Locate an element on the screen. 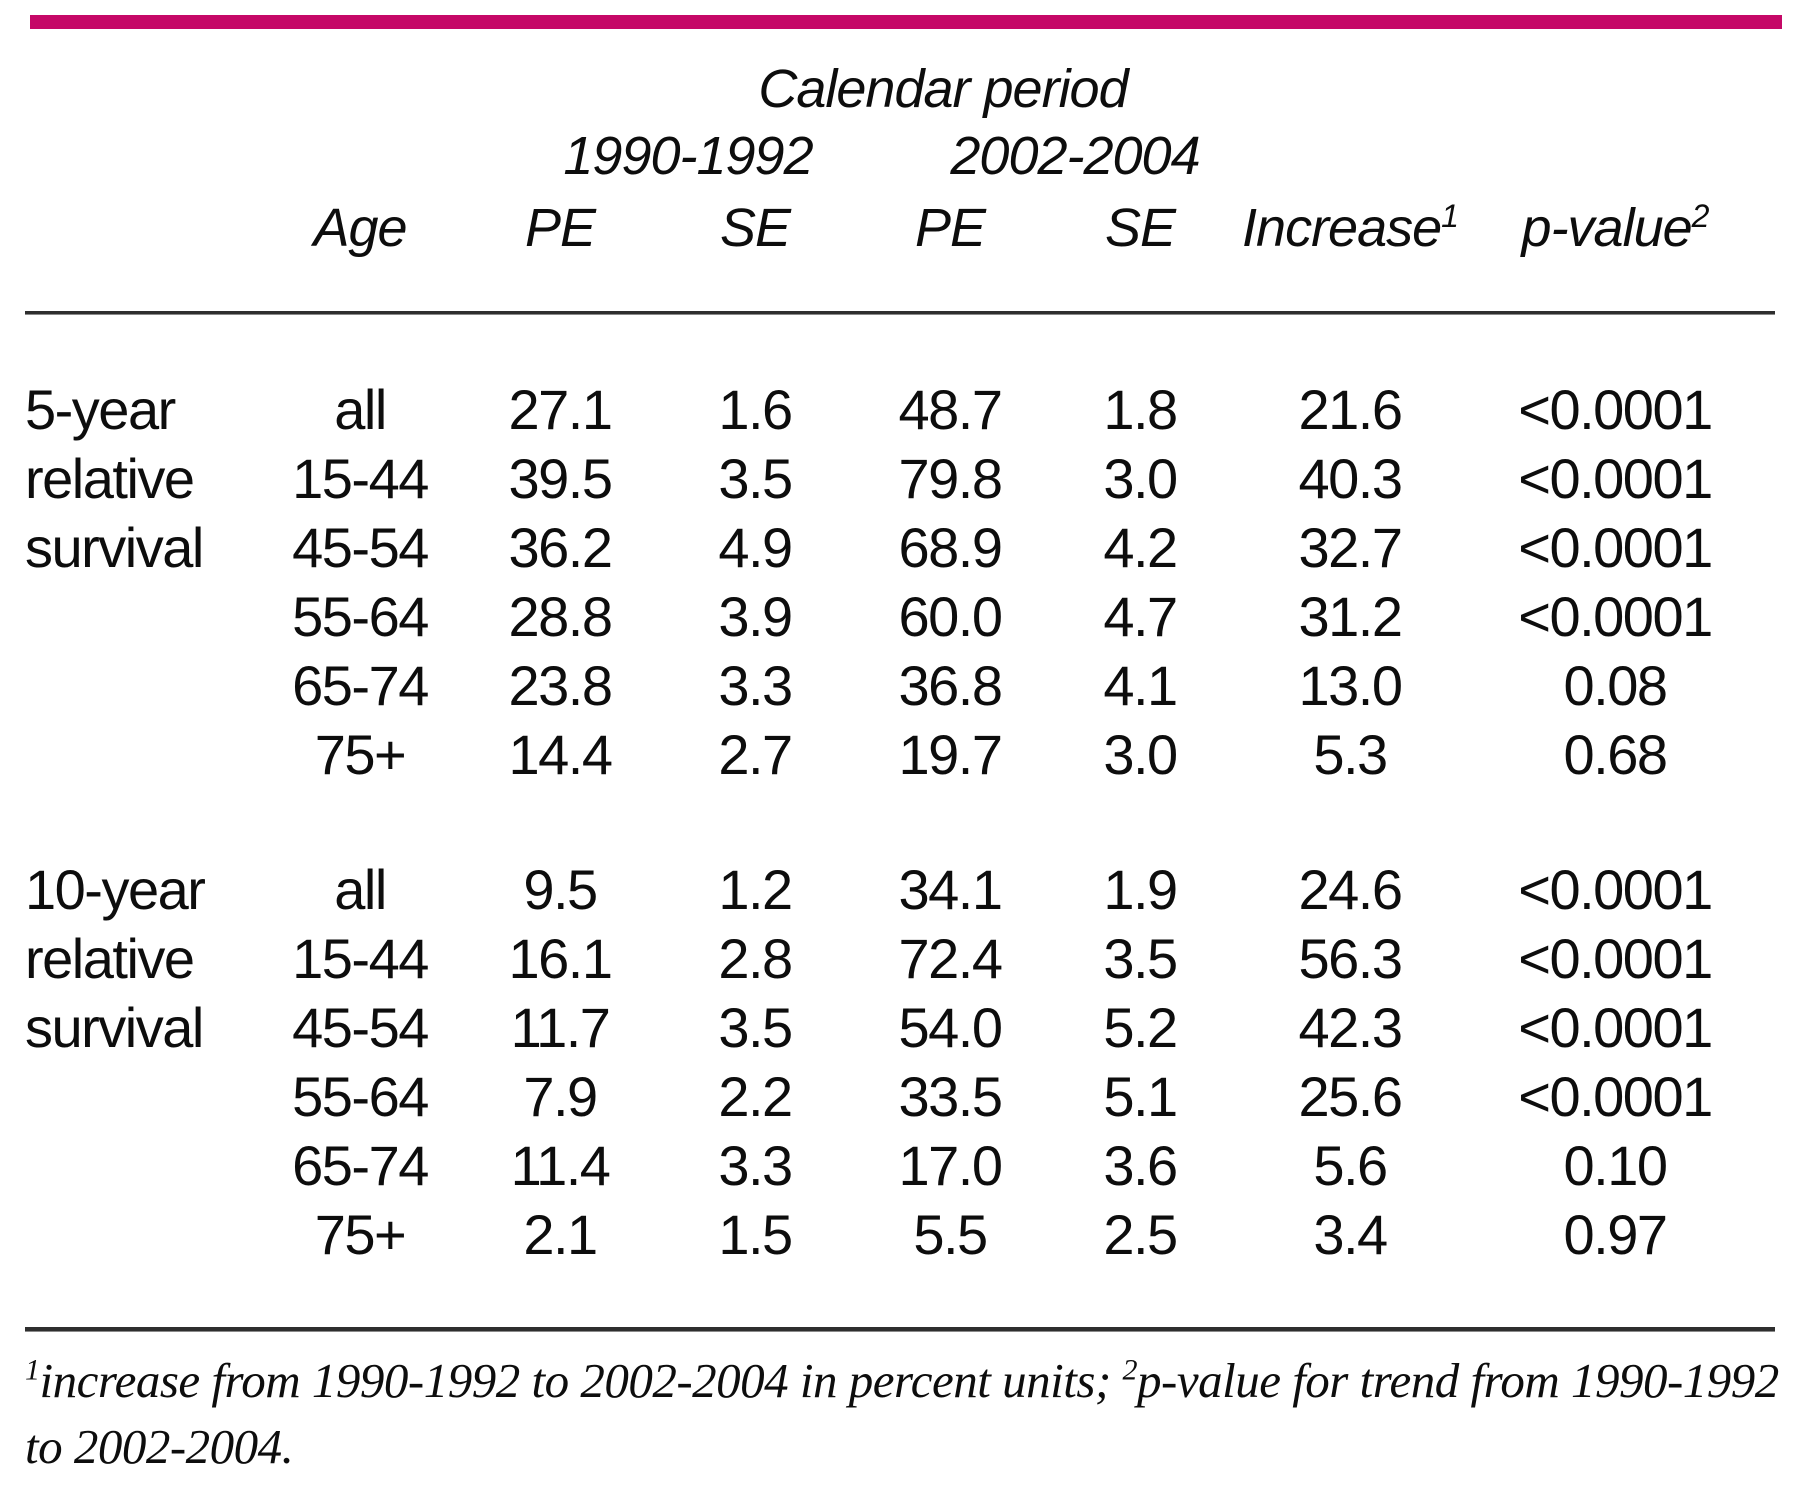 The width and height of the screenshot is (1800, 1509). increase-cell: 25.6 is located at coordinates (1351, 1096).